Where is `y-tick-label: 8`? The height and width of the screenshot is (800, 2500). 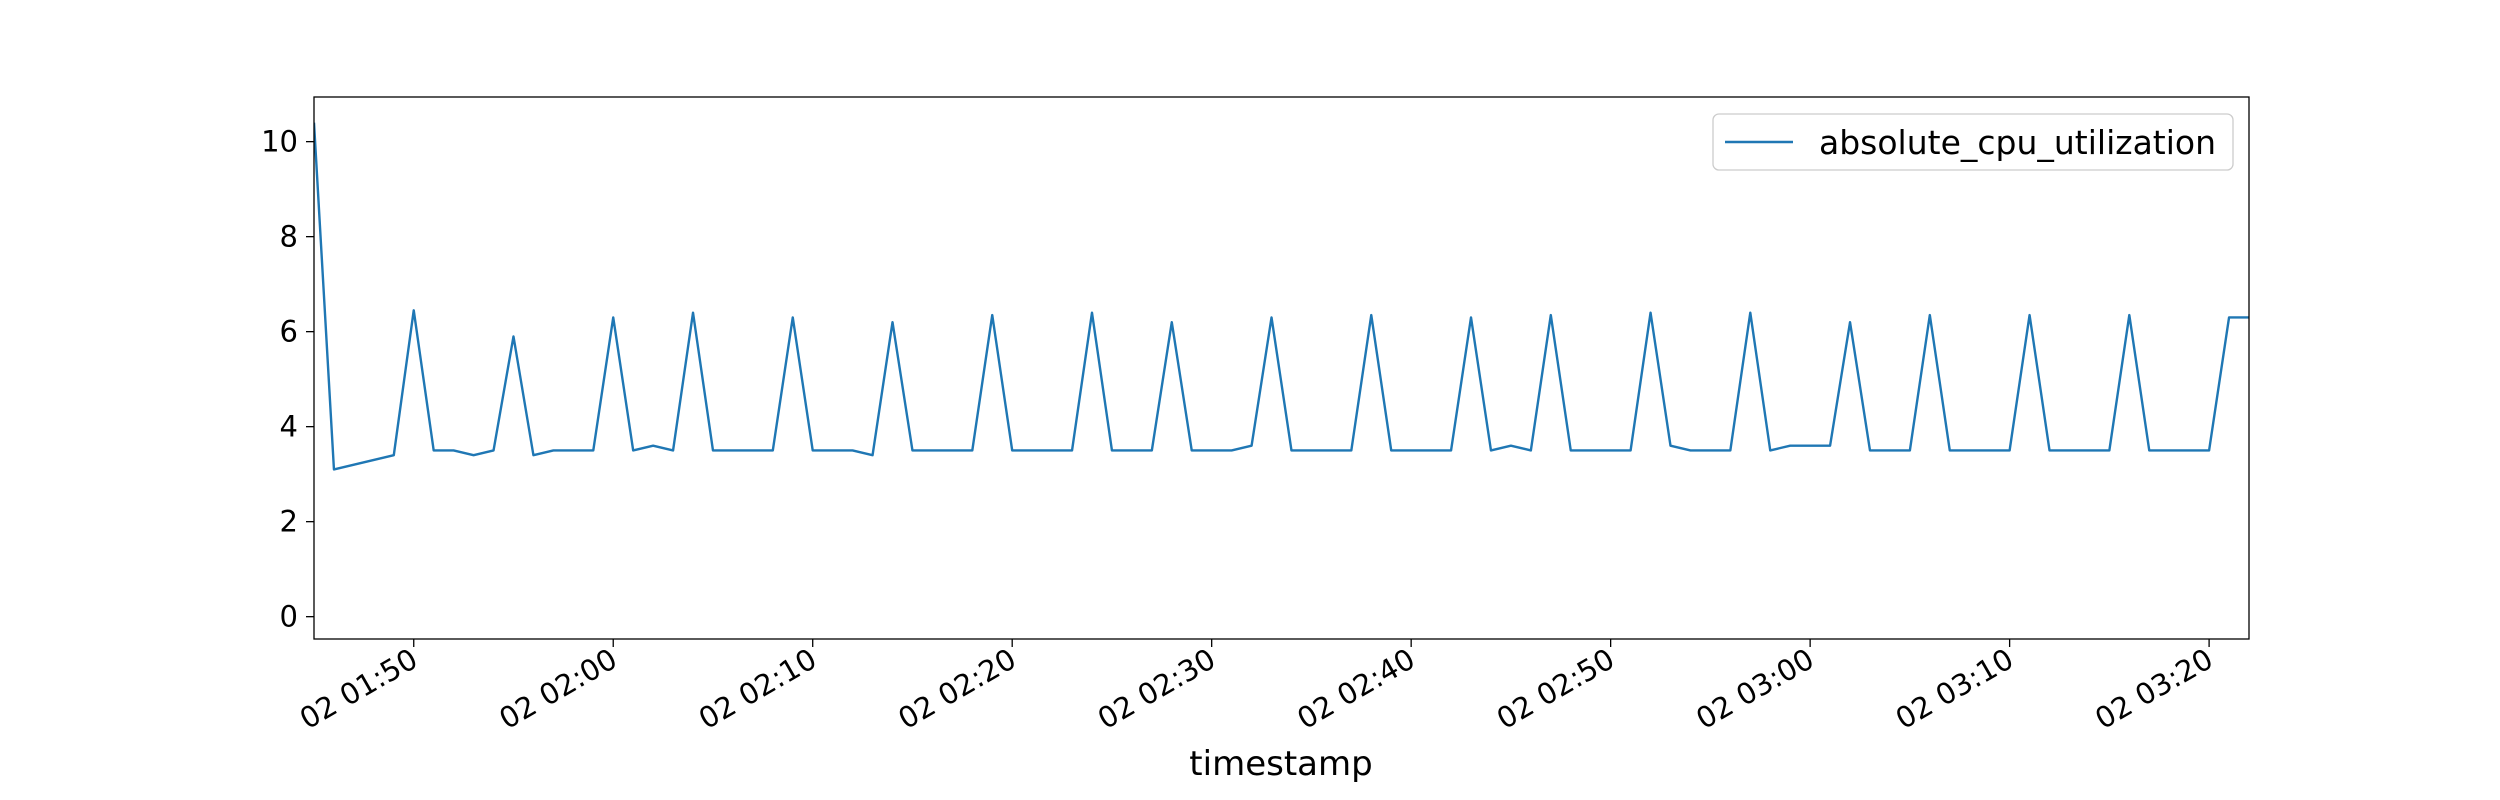 y-tick-label: 8 is located at coordinates (289, 237).